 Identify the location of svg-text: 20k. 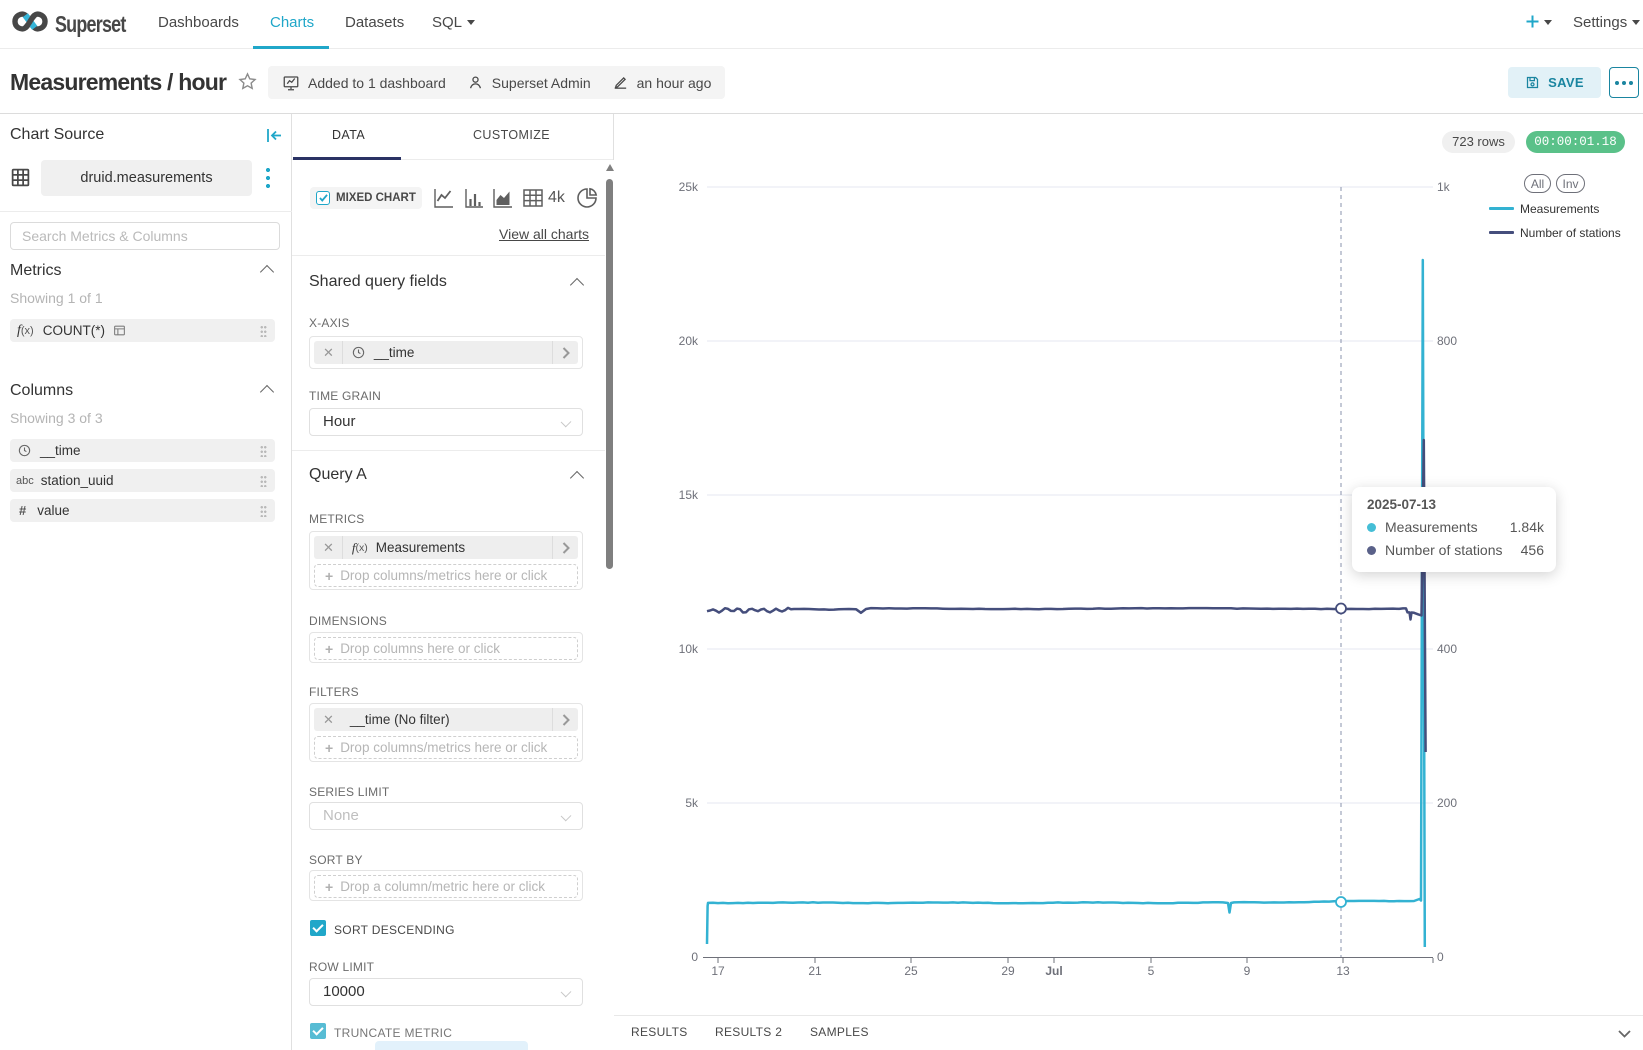
(689, 341).